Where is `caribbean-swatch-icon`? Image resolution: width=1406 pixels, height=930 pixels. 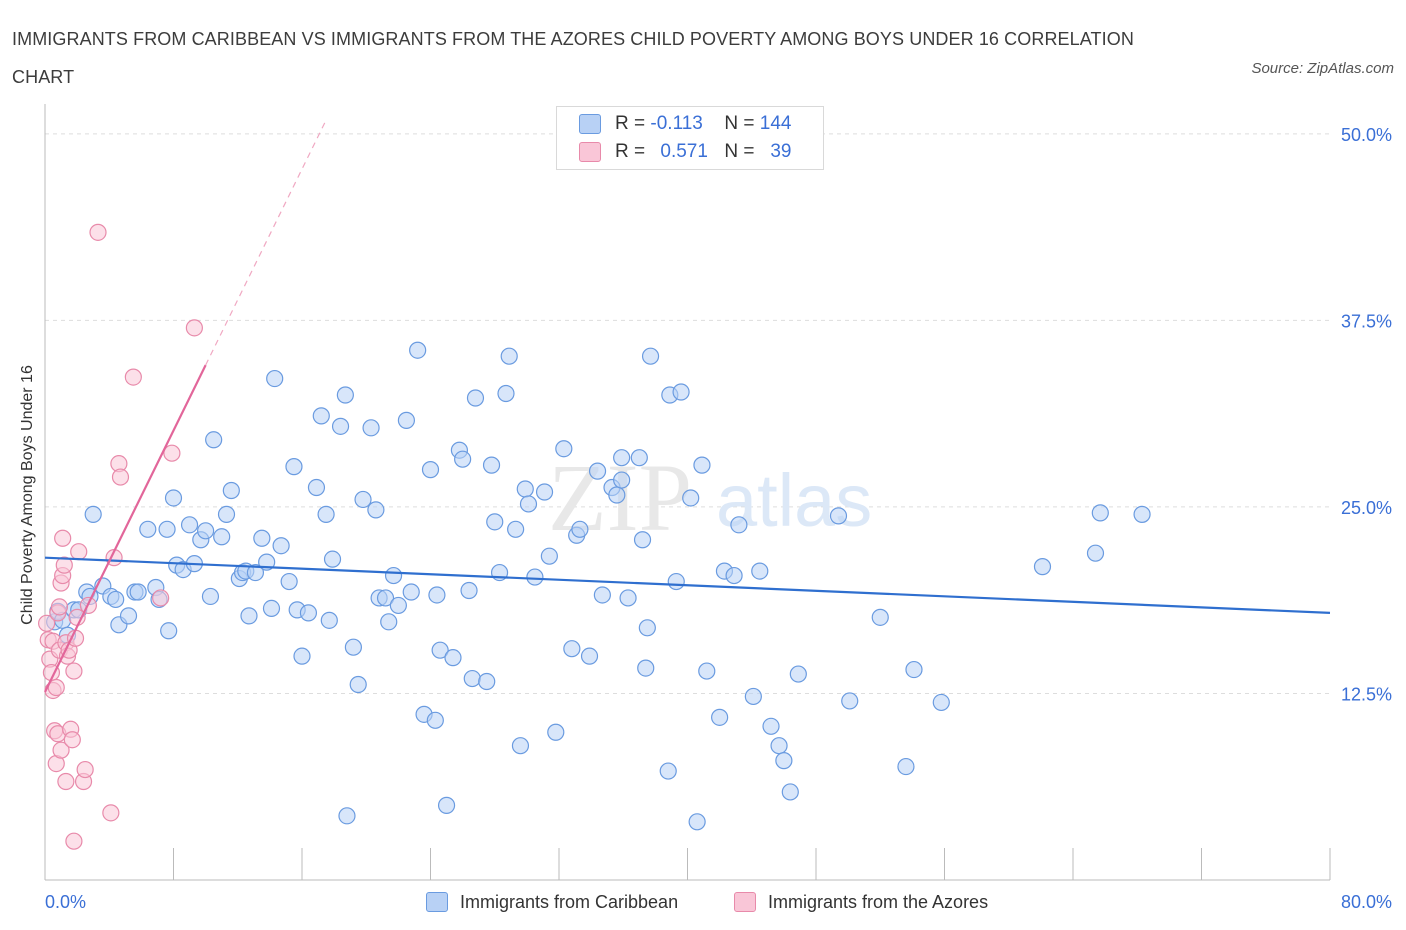
caribbean-swatch-icon is located at coordinates (590, 124).